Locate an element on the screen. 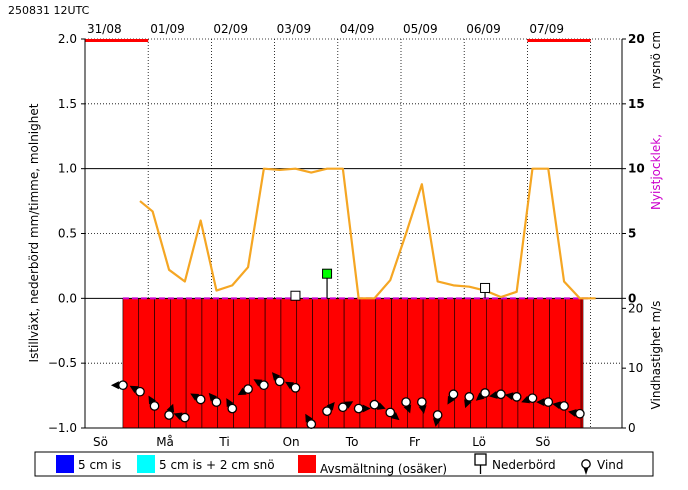  right-snow-tick-label: 15 is located at coordinates (636, 104).